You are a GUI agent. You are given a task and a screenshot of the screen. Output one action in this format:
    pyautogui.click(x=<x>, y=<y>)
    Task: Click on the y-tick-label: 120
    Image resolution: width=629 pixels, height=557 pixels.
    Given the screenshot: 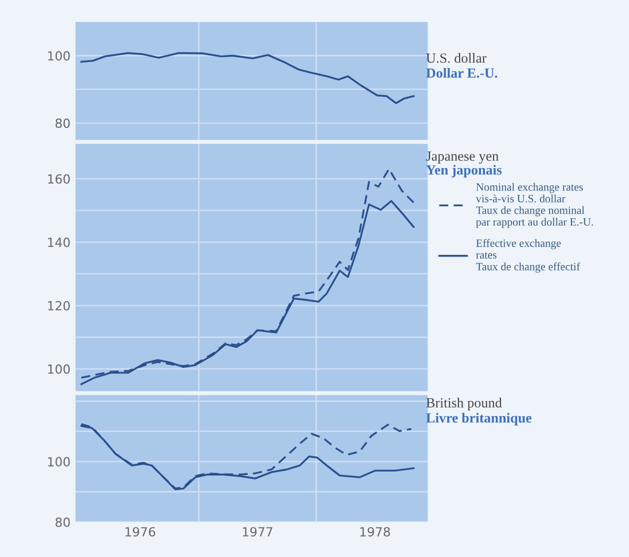 What is the action you would take?
    pyautogui.click(x=59, y=305)
    